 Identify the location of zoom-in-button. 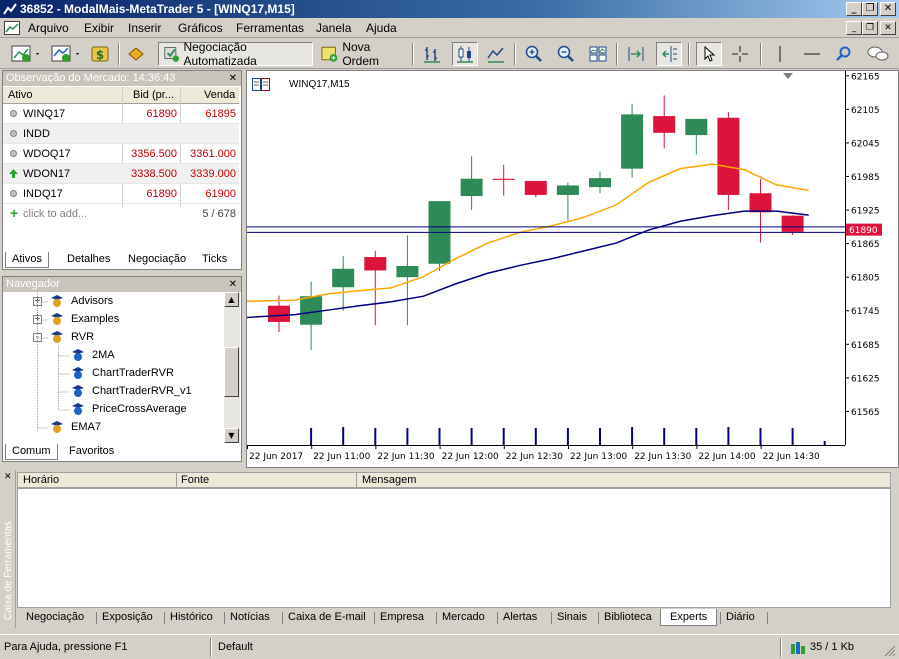
(534, 54).